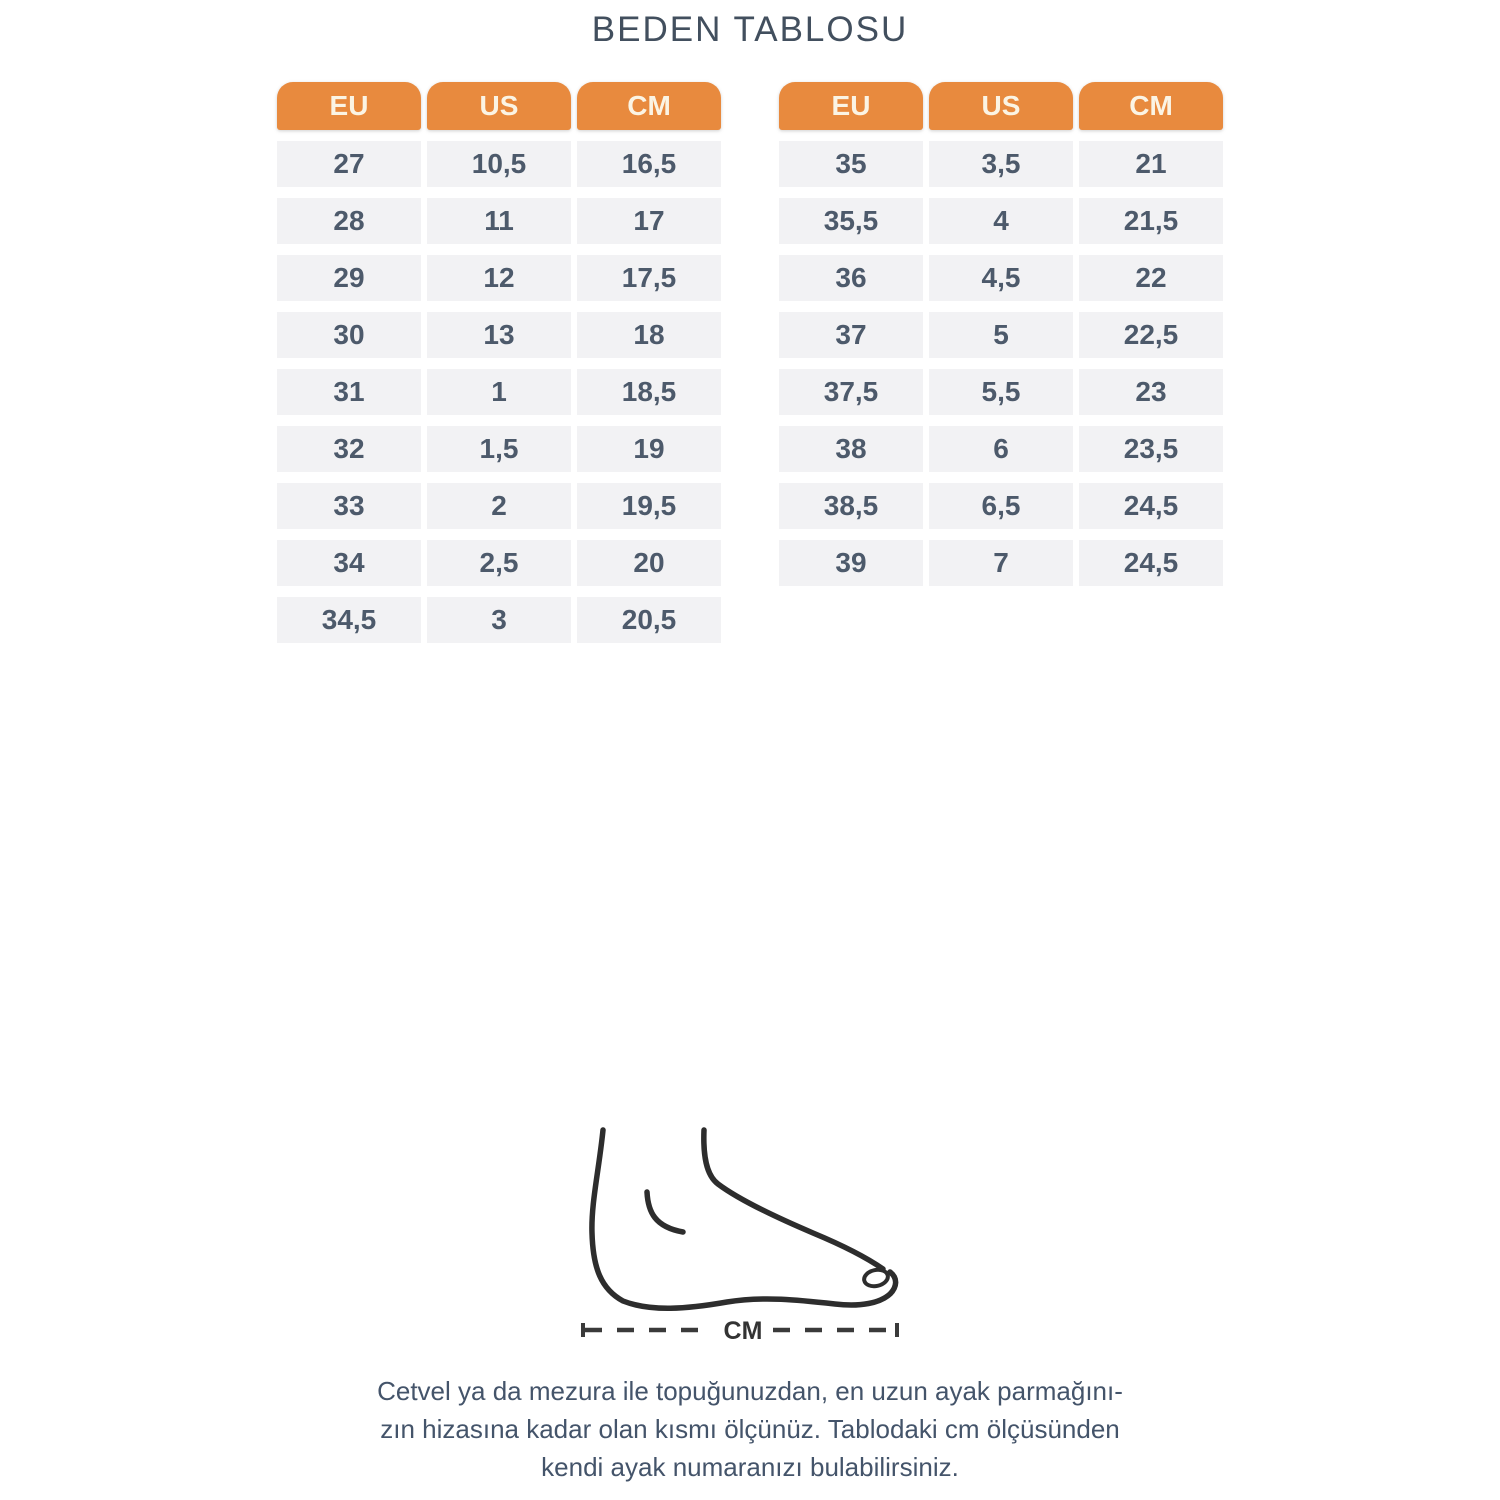  Describe the element at coordinates (743, 1331) in the screenshot. I see `ruler-cm-label: CM` at that location.